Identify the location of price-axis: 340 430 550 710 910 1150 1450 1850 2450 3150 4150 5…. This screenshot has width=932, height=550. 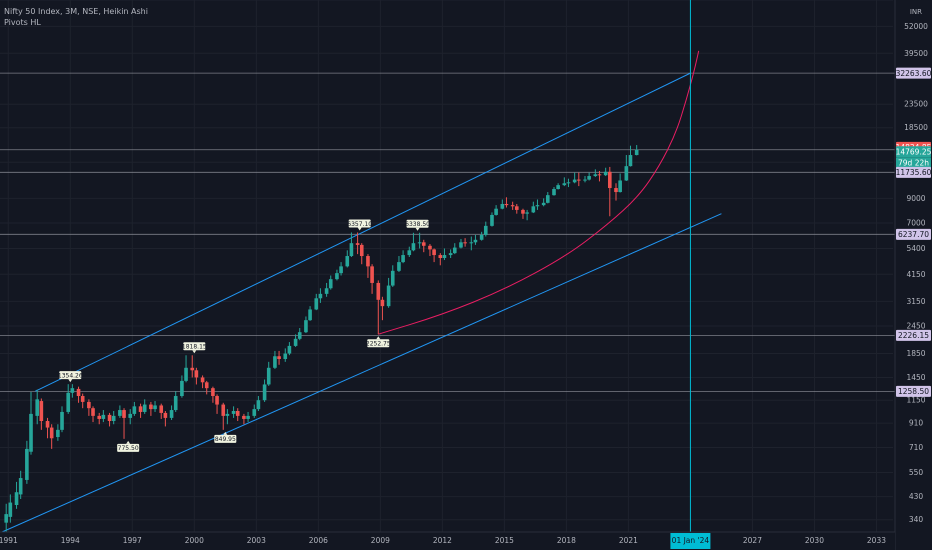
(913, 275).